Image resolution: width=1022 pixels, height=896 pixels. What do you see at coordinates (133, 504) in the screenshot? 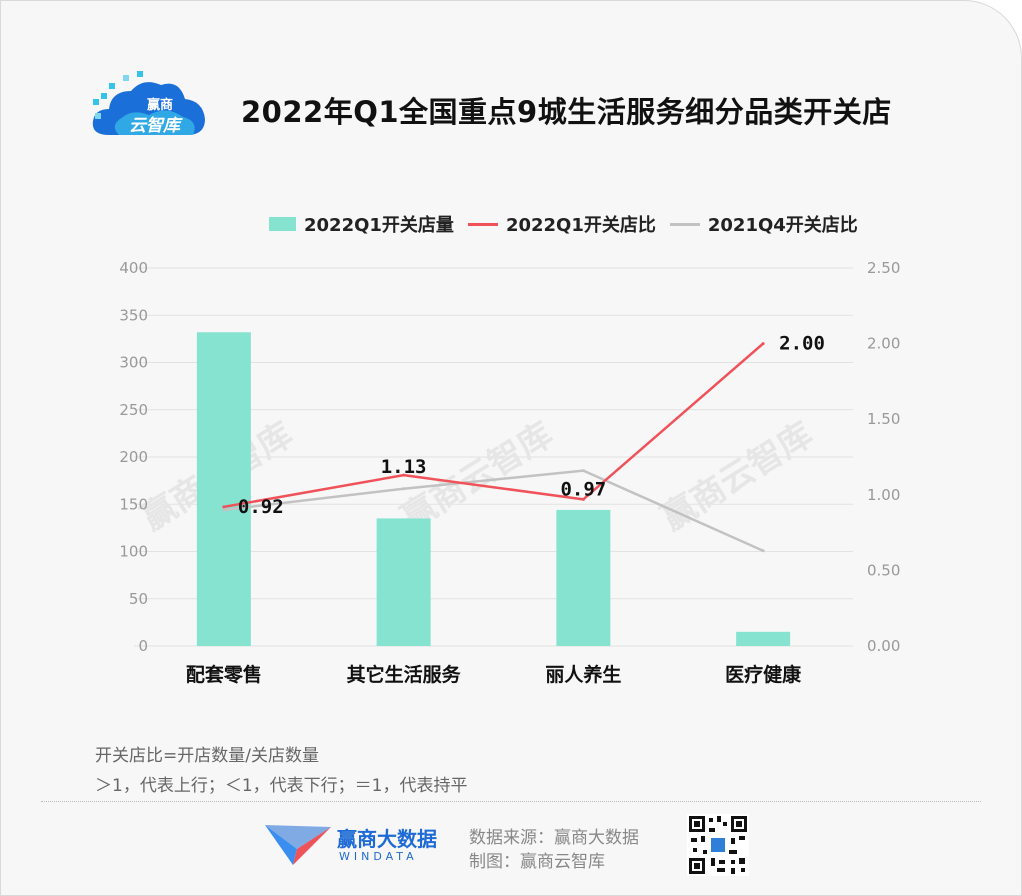
I see `y-left-tick-label: 150` at bounding box center [133, 504].